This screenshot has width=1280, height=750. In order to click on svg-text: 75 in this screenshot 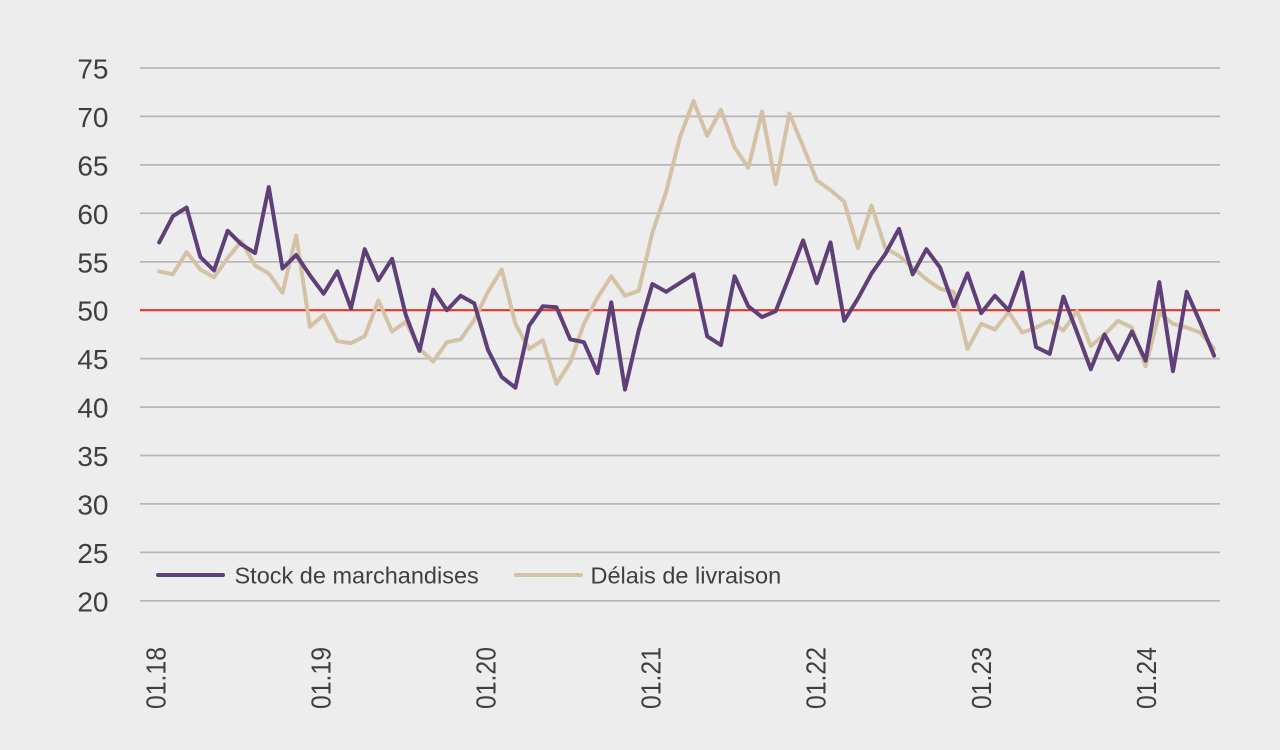, I will do `click(92, 69)`.